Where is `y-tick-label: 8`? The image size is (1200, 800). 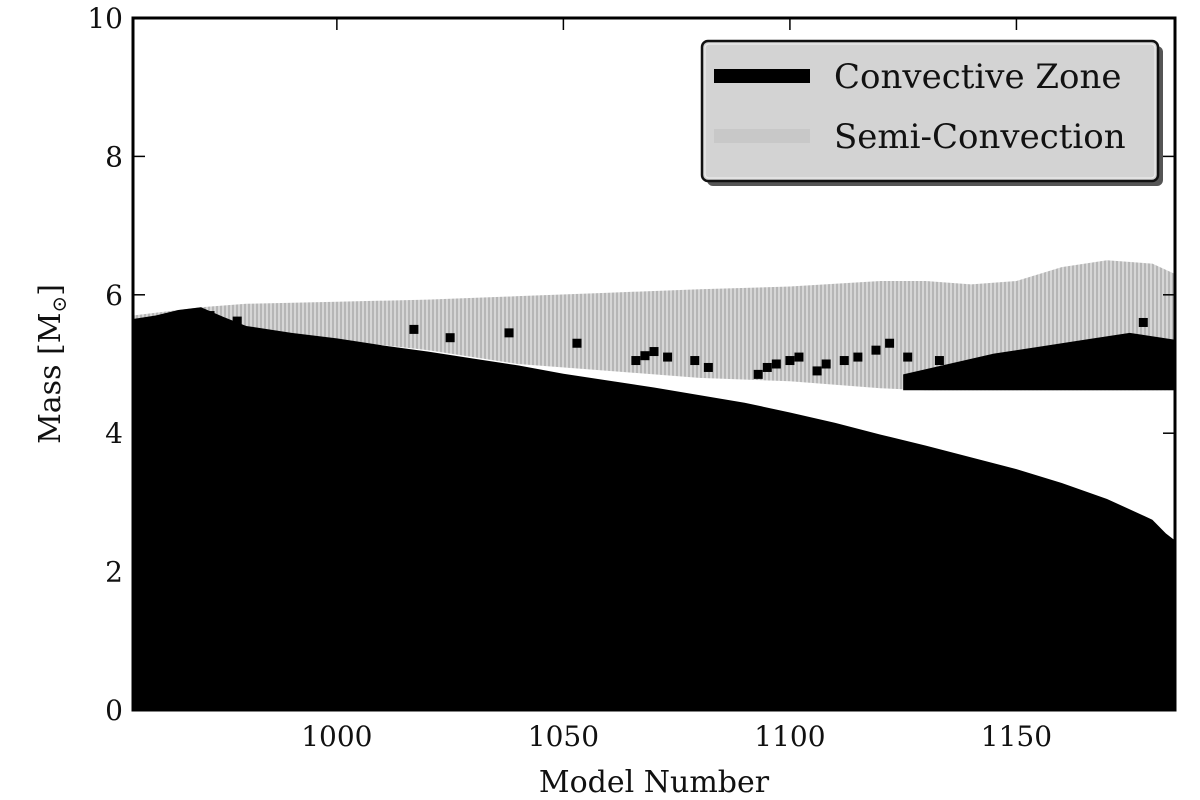
y-tick-label: 8 is located at coordinates (114, 156).